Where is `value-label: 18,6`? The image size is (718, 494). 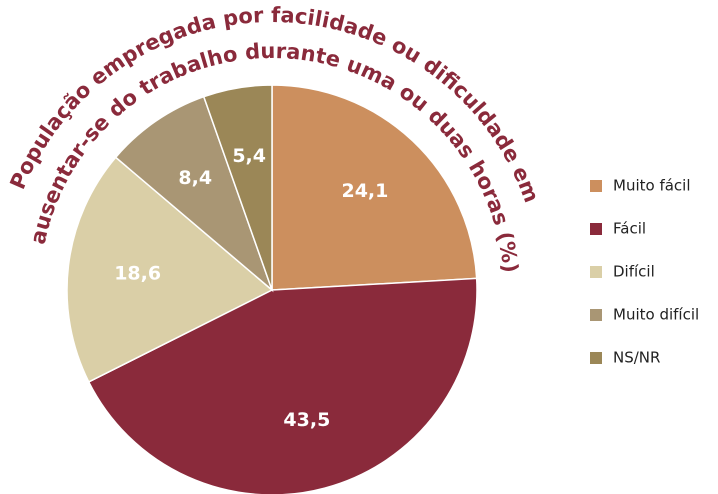
value-label: 18,6 is located at coordinates (137, 273).